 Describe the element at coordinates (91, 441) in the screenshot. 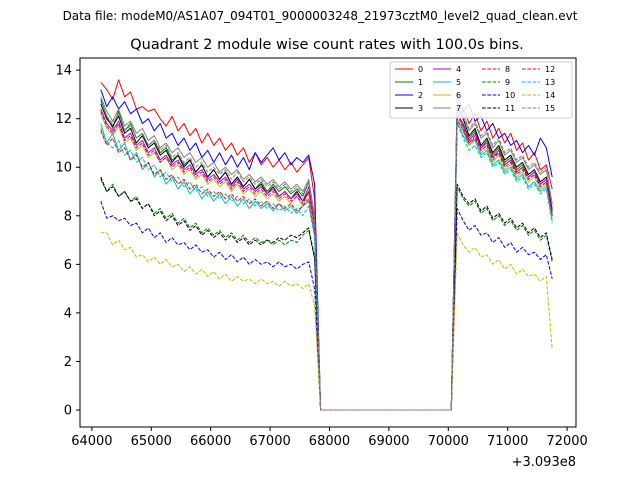

I see `x-tick-label: 64000` at that location.